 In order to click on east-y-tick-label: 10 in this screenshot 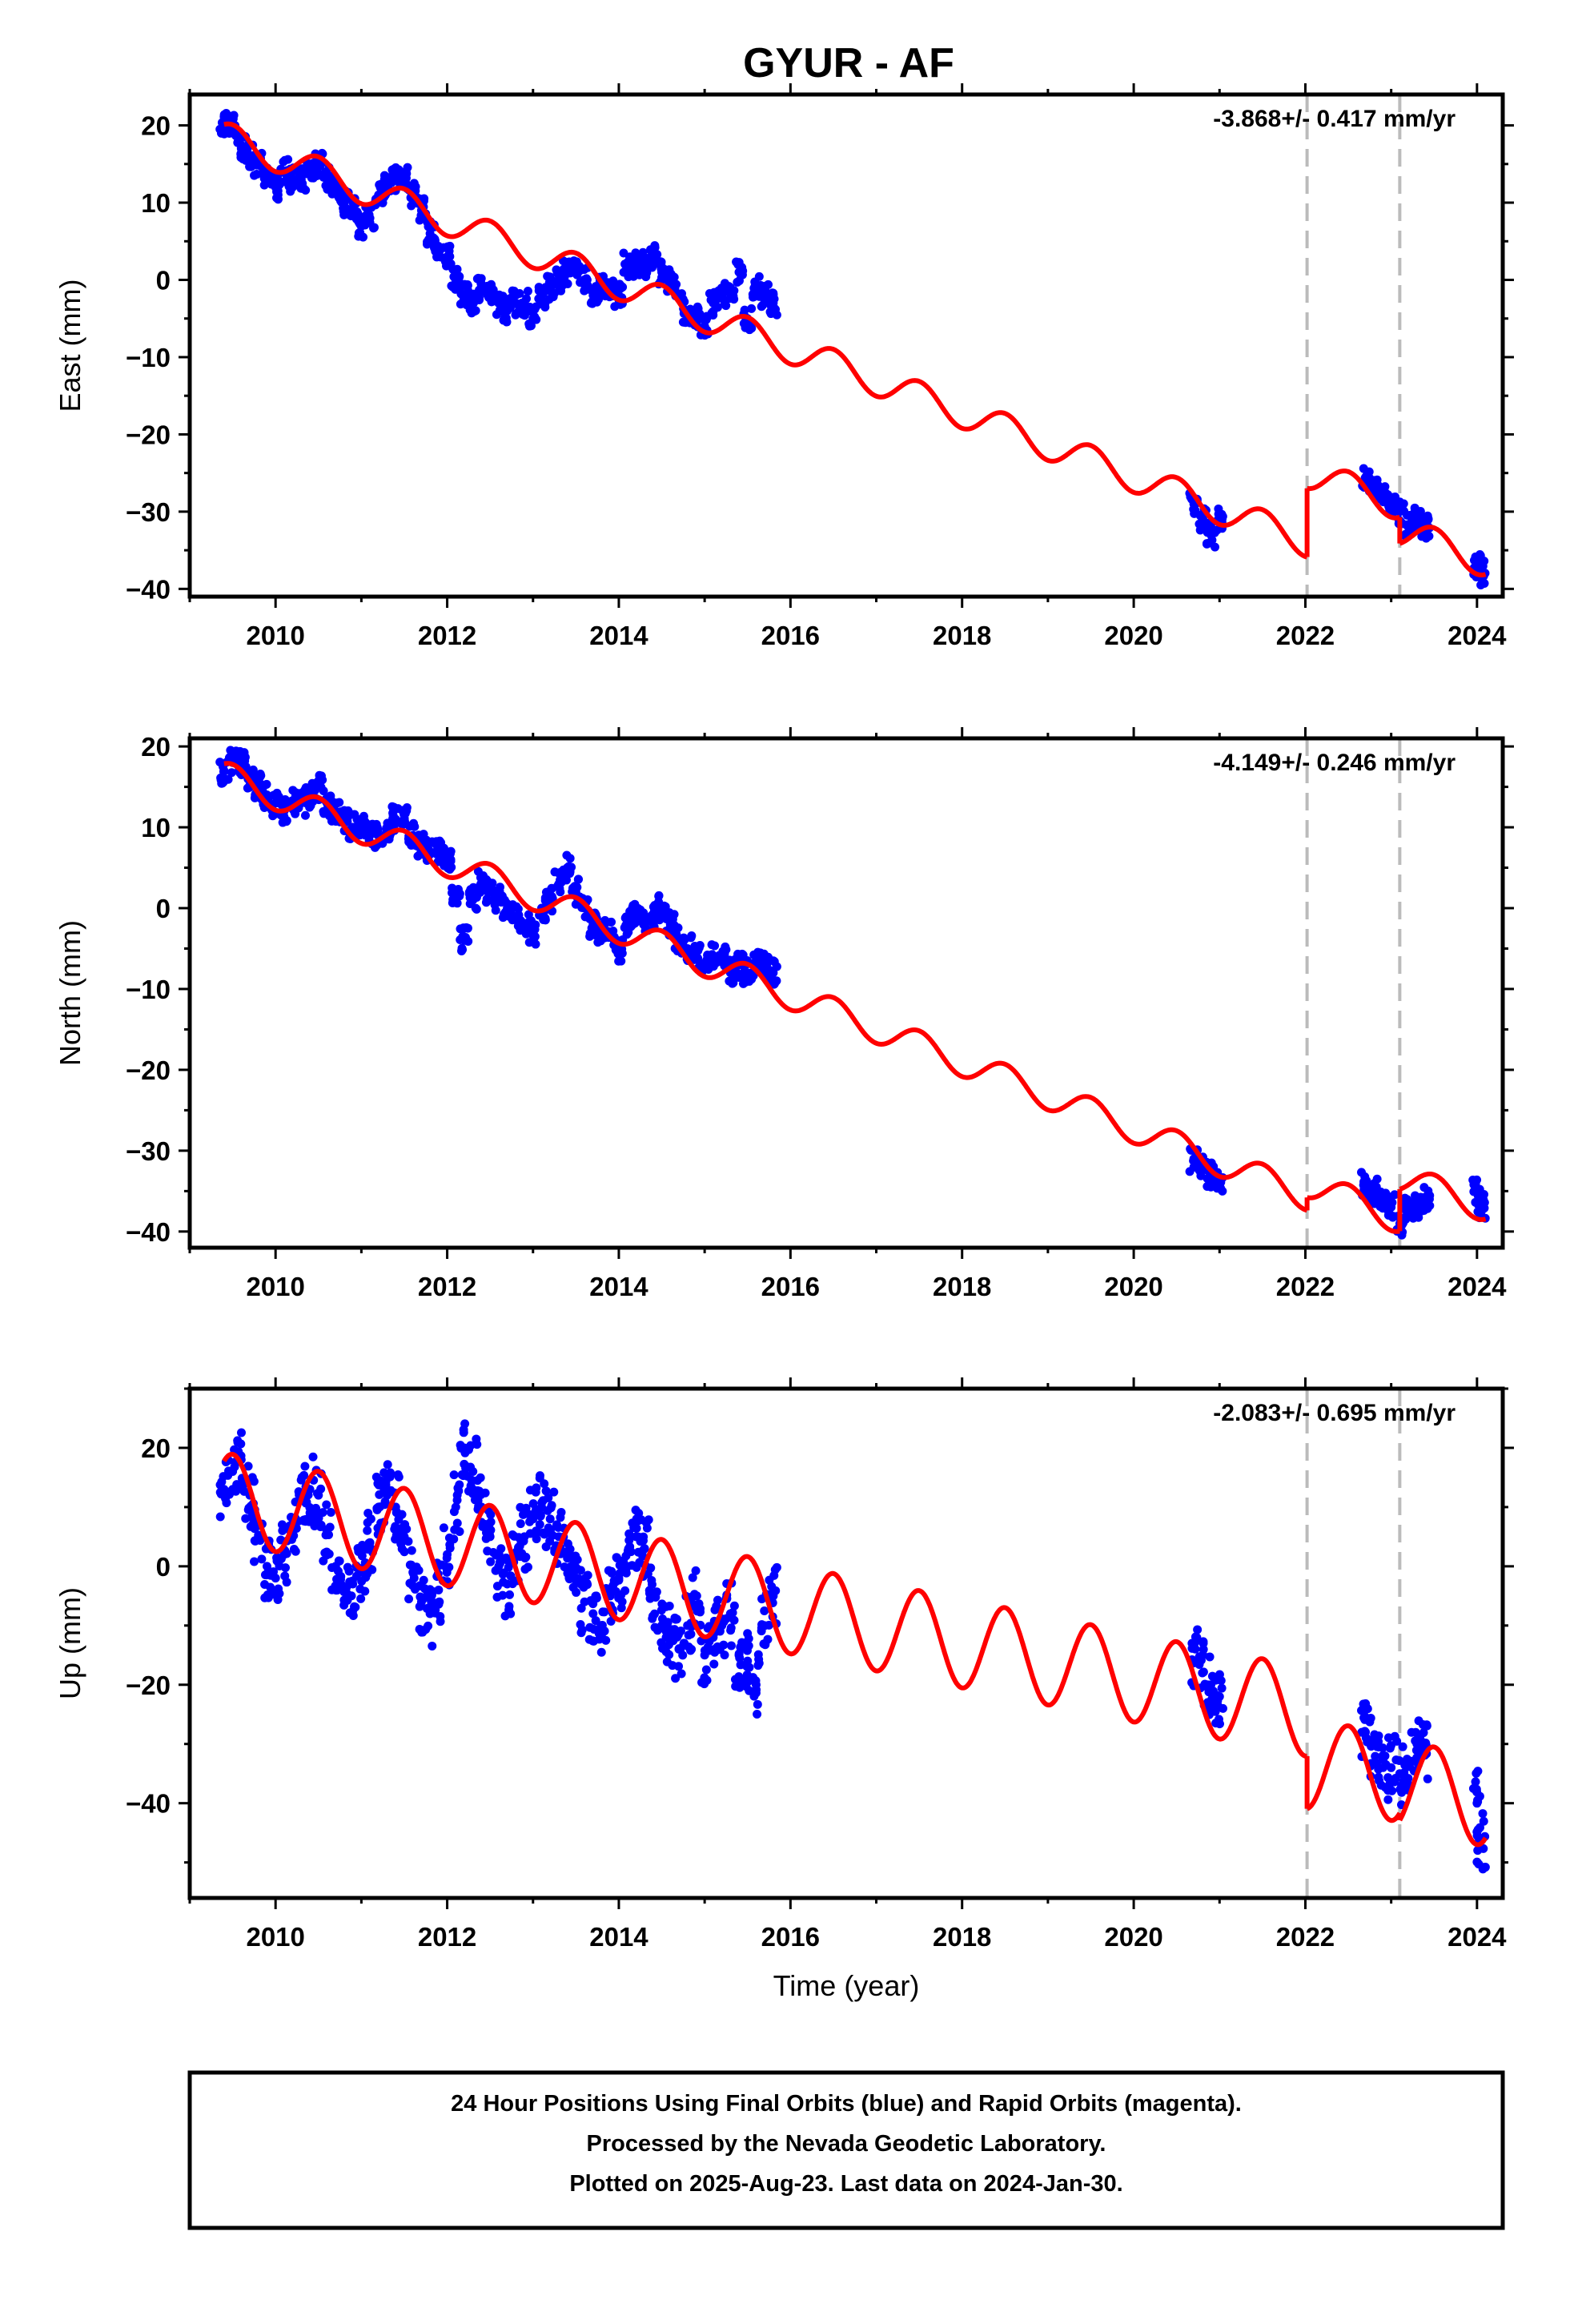, I will do `click(156, 203)`.